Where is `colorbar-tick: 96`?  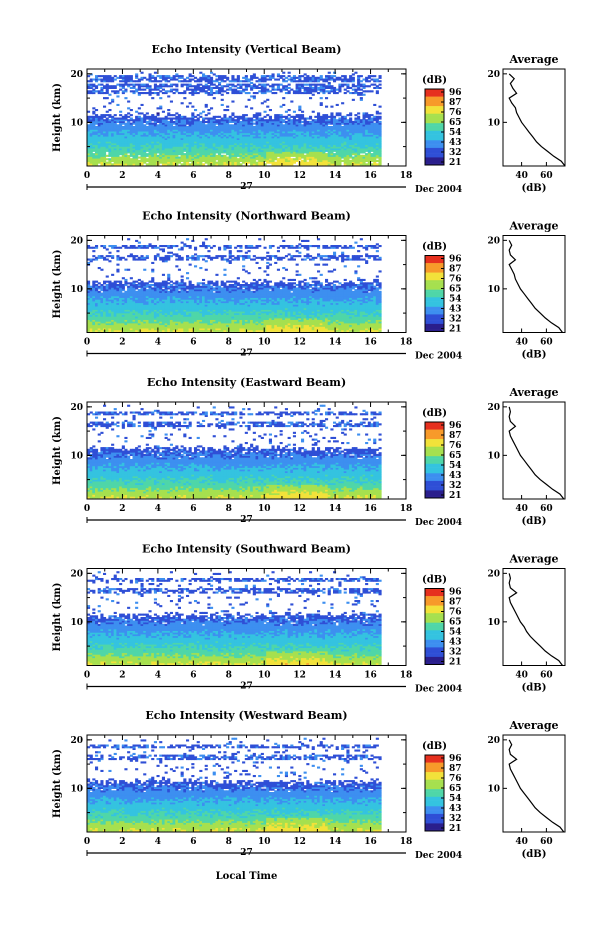
colorbar-tick: 96 is located at coordinates (455, 759).